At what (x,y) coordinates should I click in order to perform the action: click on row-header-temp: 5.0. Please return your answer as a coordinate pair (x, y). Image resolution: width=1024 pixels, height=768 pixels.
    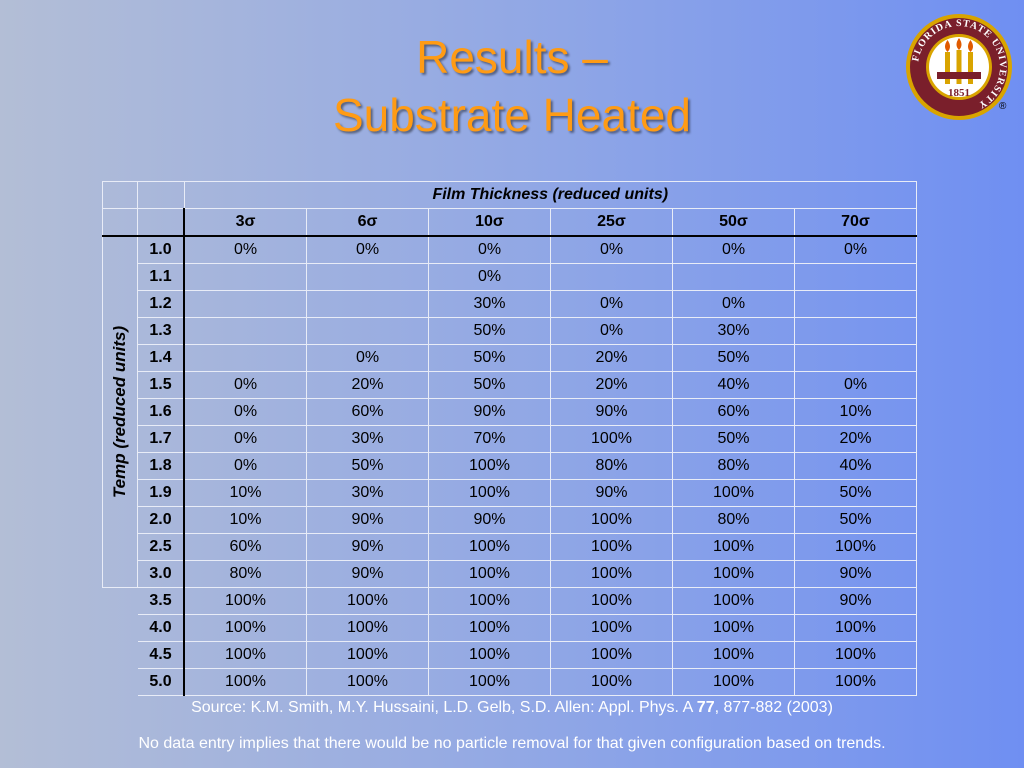
    Looking at the image, I should click on (161, 682).